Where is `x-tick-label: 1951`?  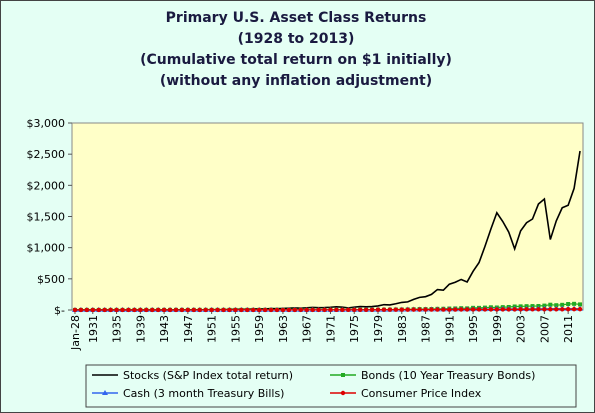 x-tick-label: 1951 is located at coordinates (212, 329).